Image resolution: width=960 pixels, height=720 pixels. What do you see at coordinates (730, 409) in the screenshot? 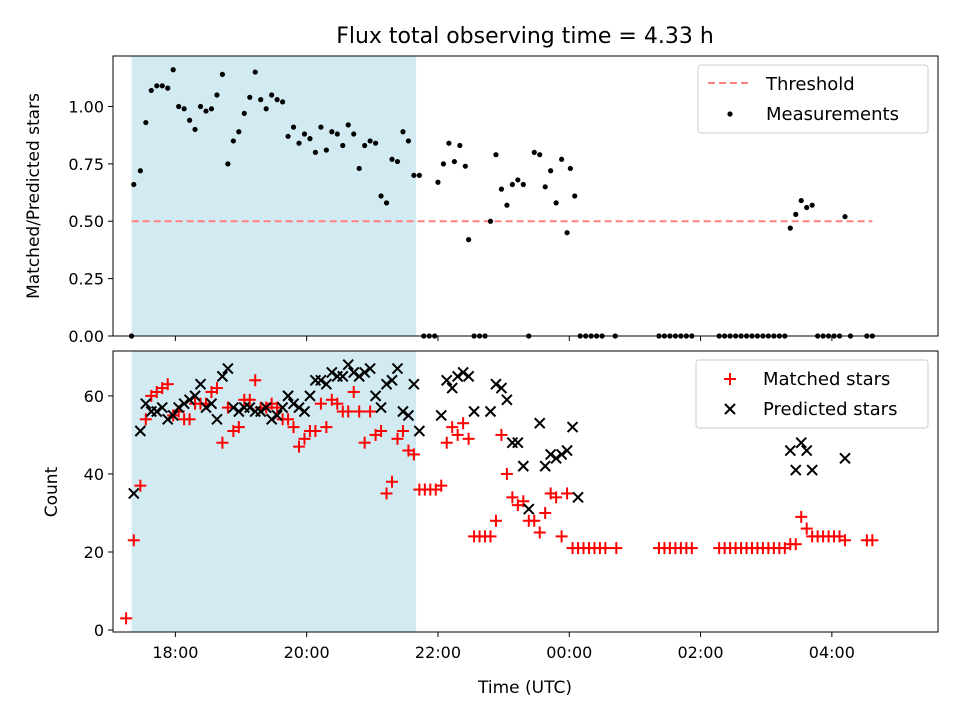
I see `predicted-legend-swatch` at bounding box center [730, 409].